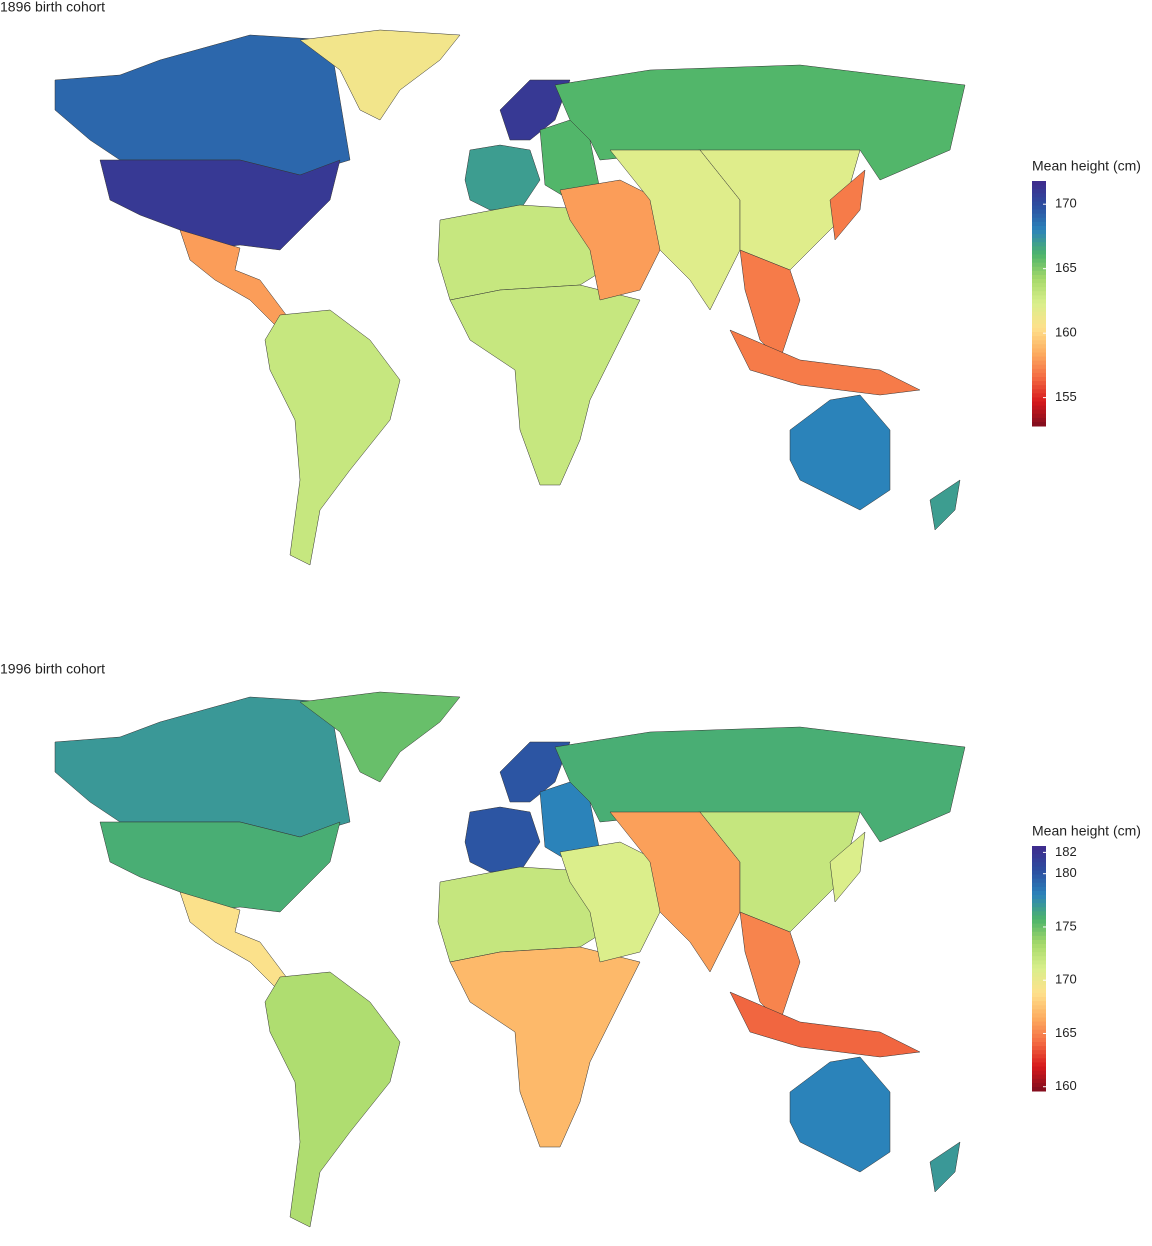 Image resolution: width=1152 pixels, height=1246 pixels. Describe the element at coordinates (1066, 396) in the screenshot. I see `colorbar-tick-label: 155` at that location.